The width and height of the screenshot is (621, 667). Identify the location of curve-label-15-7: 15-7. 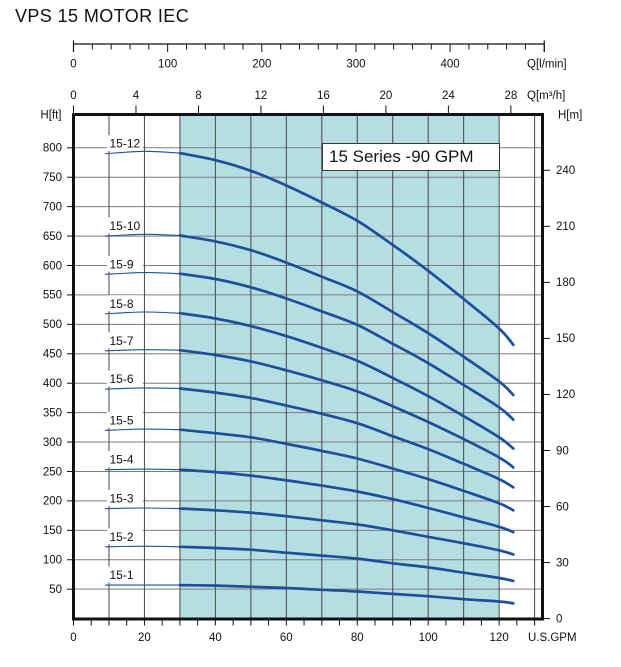
(122, 341).